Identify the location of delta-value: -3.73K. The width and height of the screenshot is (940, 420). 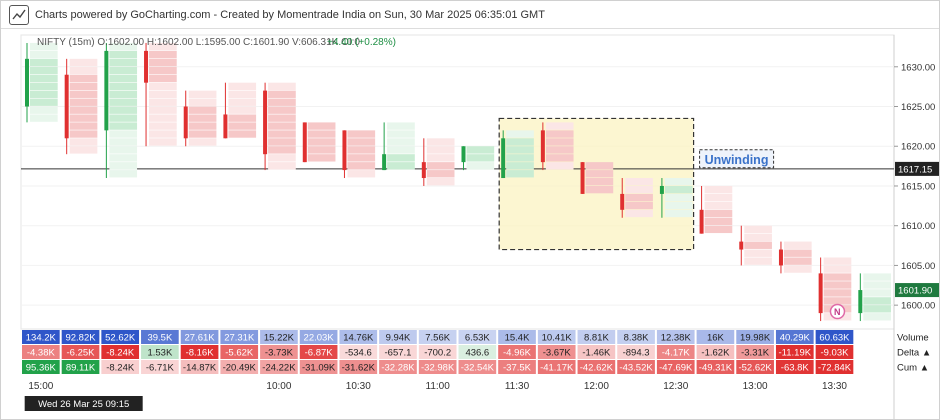
(279, 353).